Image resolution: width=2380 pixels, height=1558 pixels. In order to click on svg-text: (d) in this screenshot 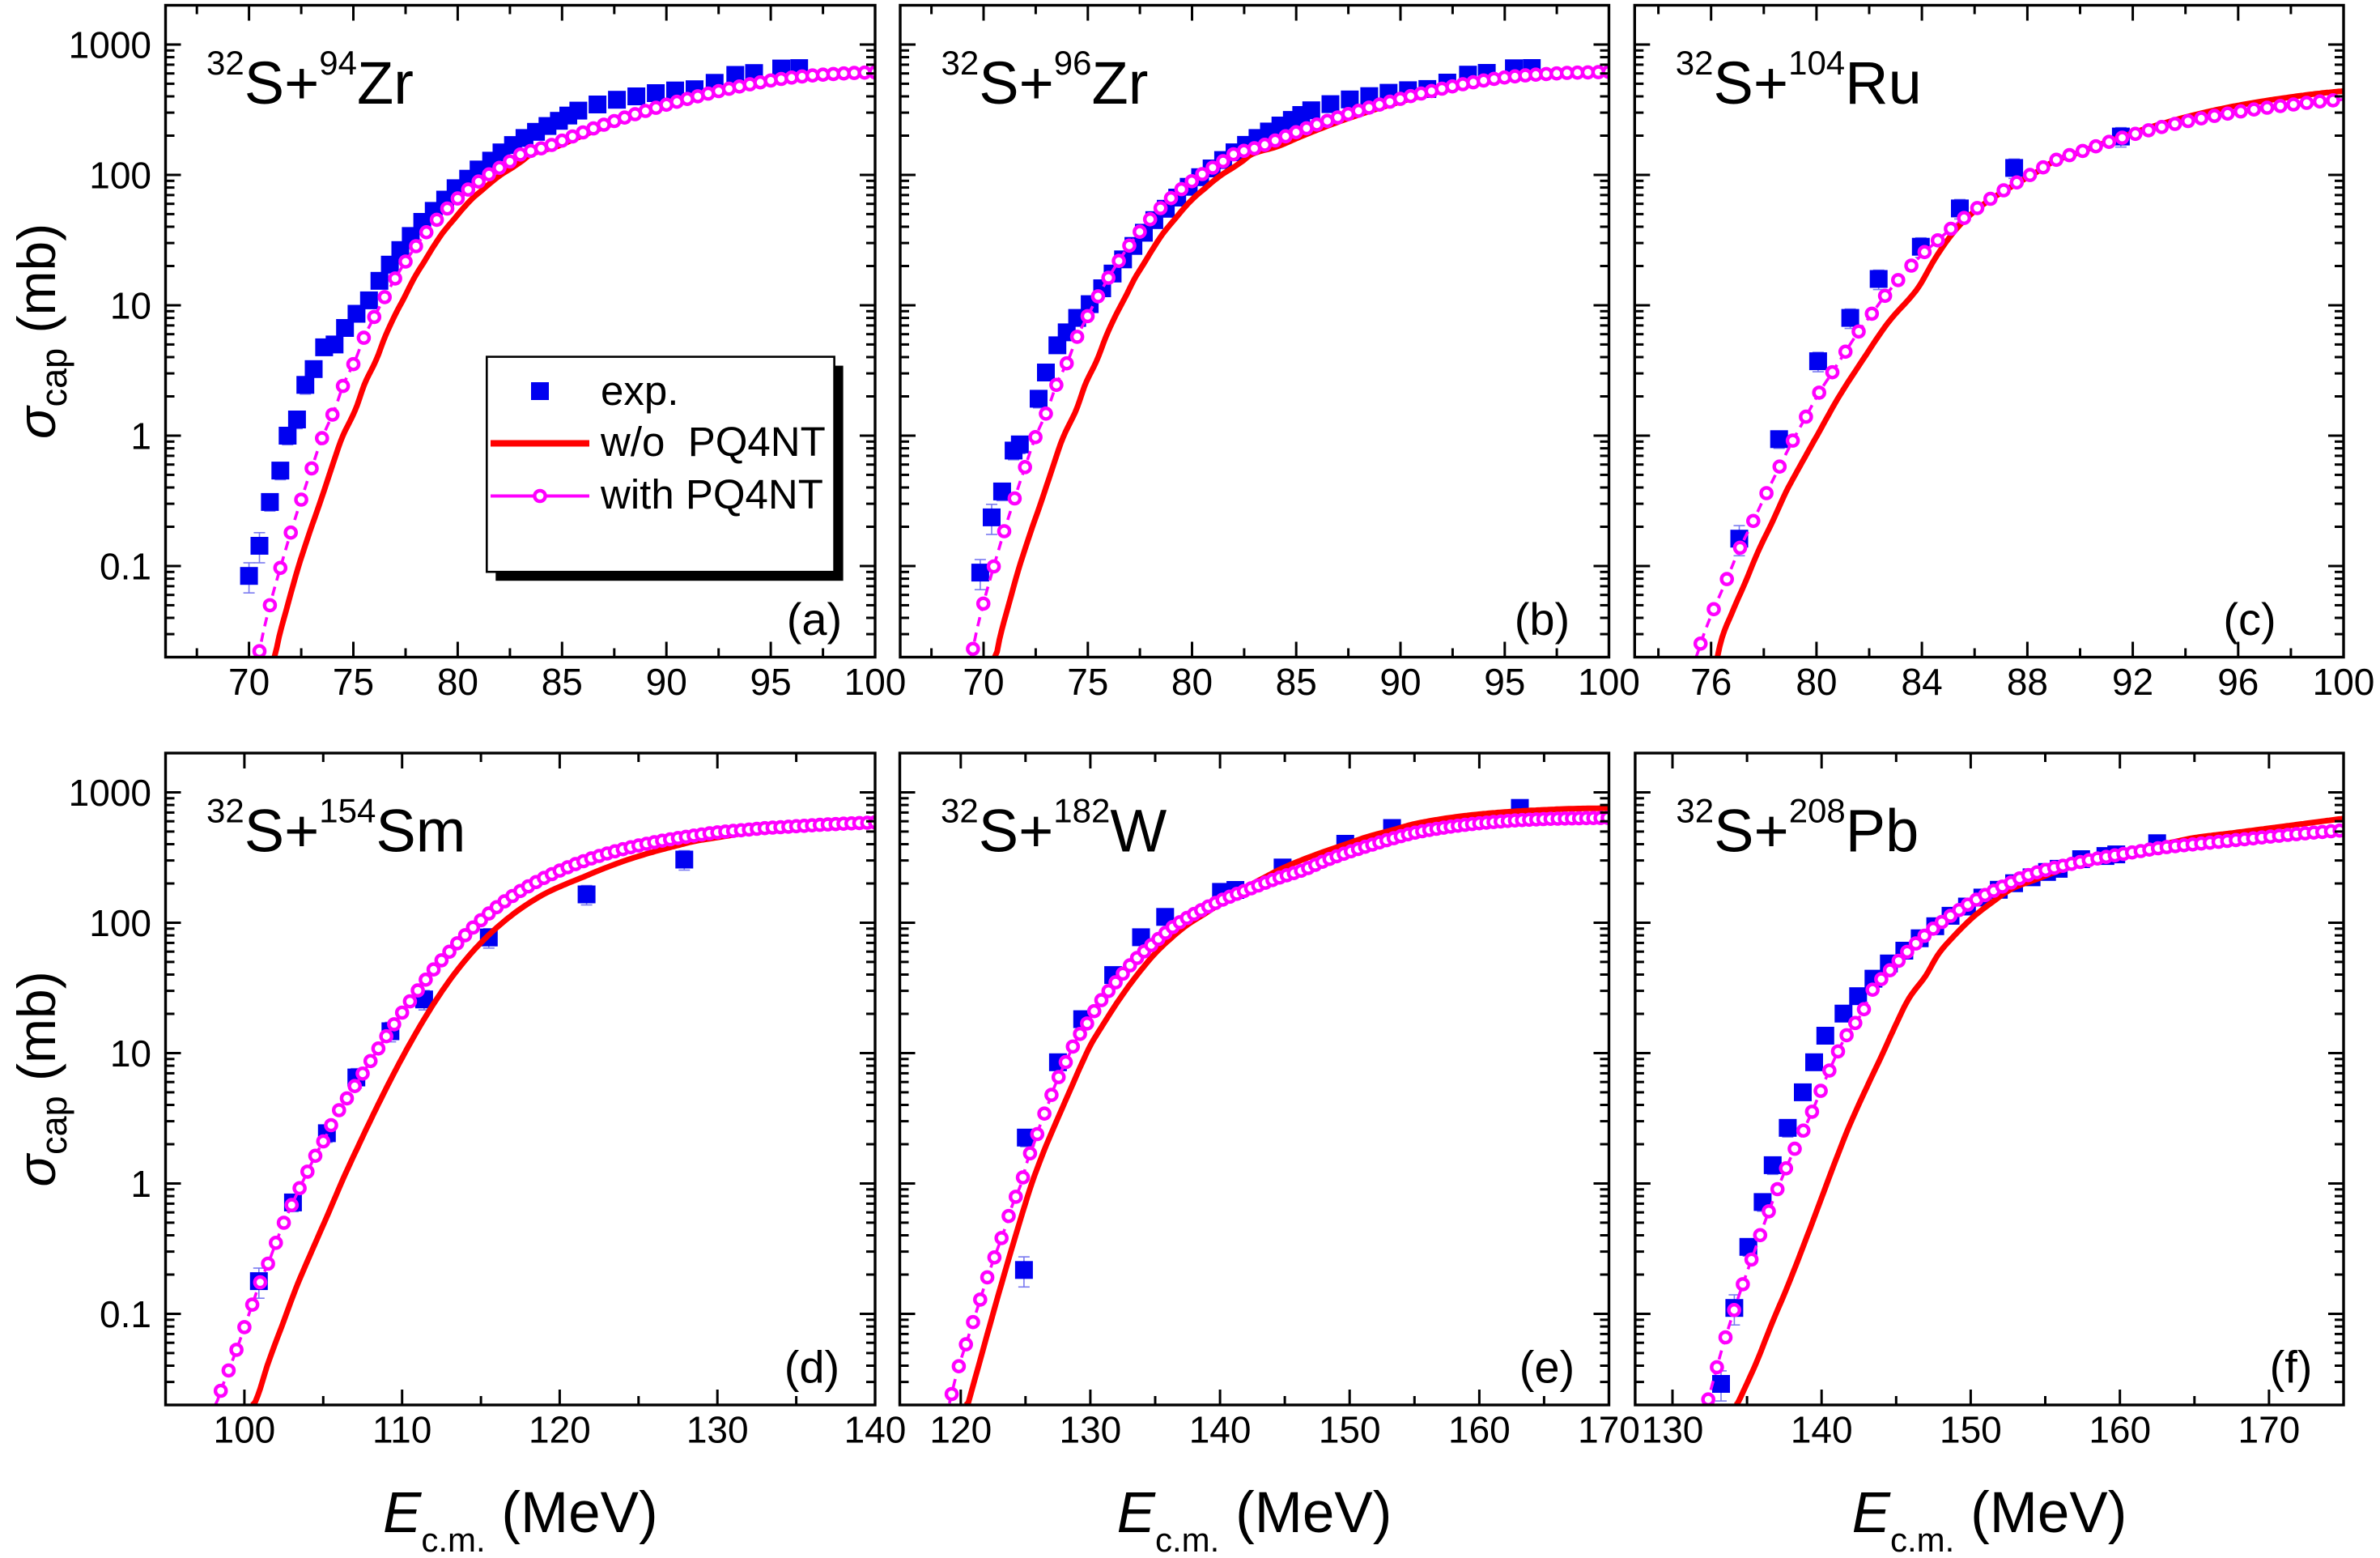, I will do `click(811, 1367)`.